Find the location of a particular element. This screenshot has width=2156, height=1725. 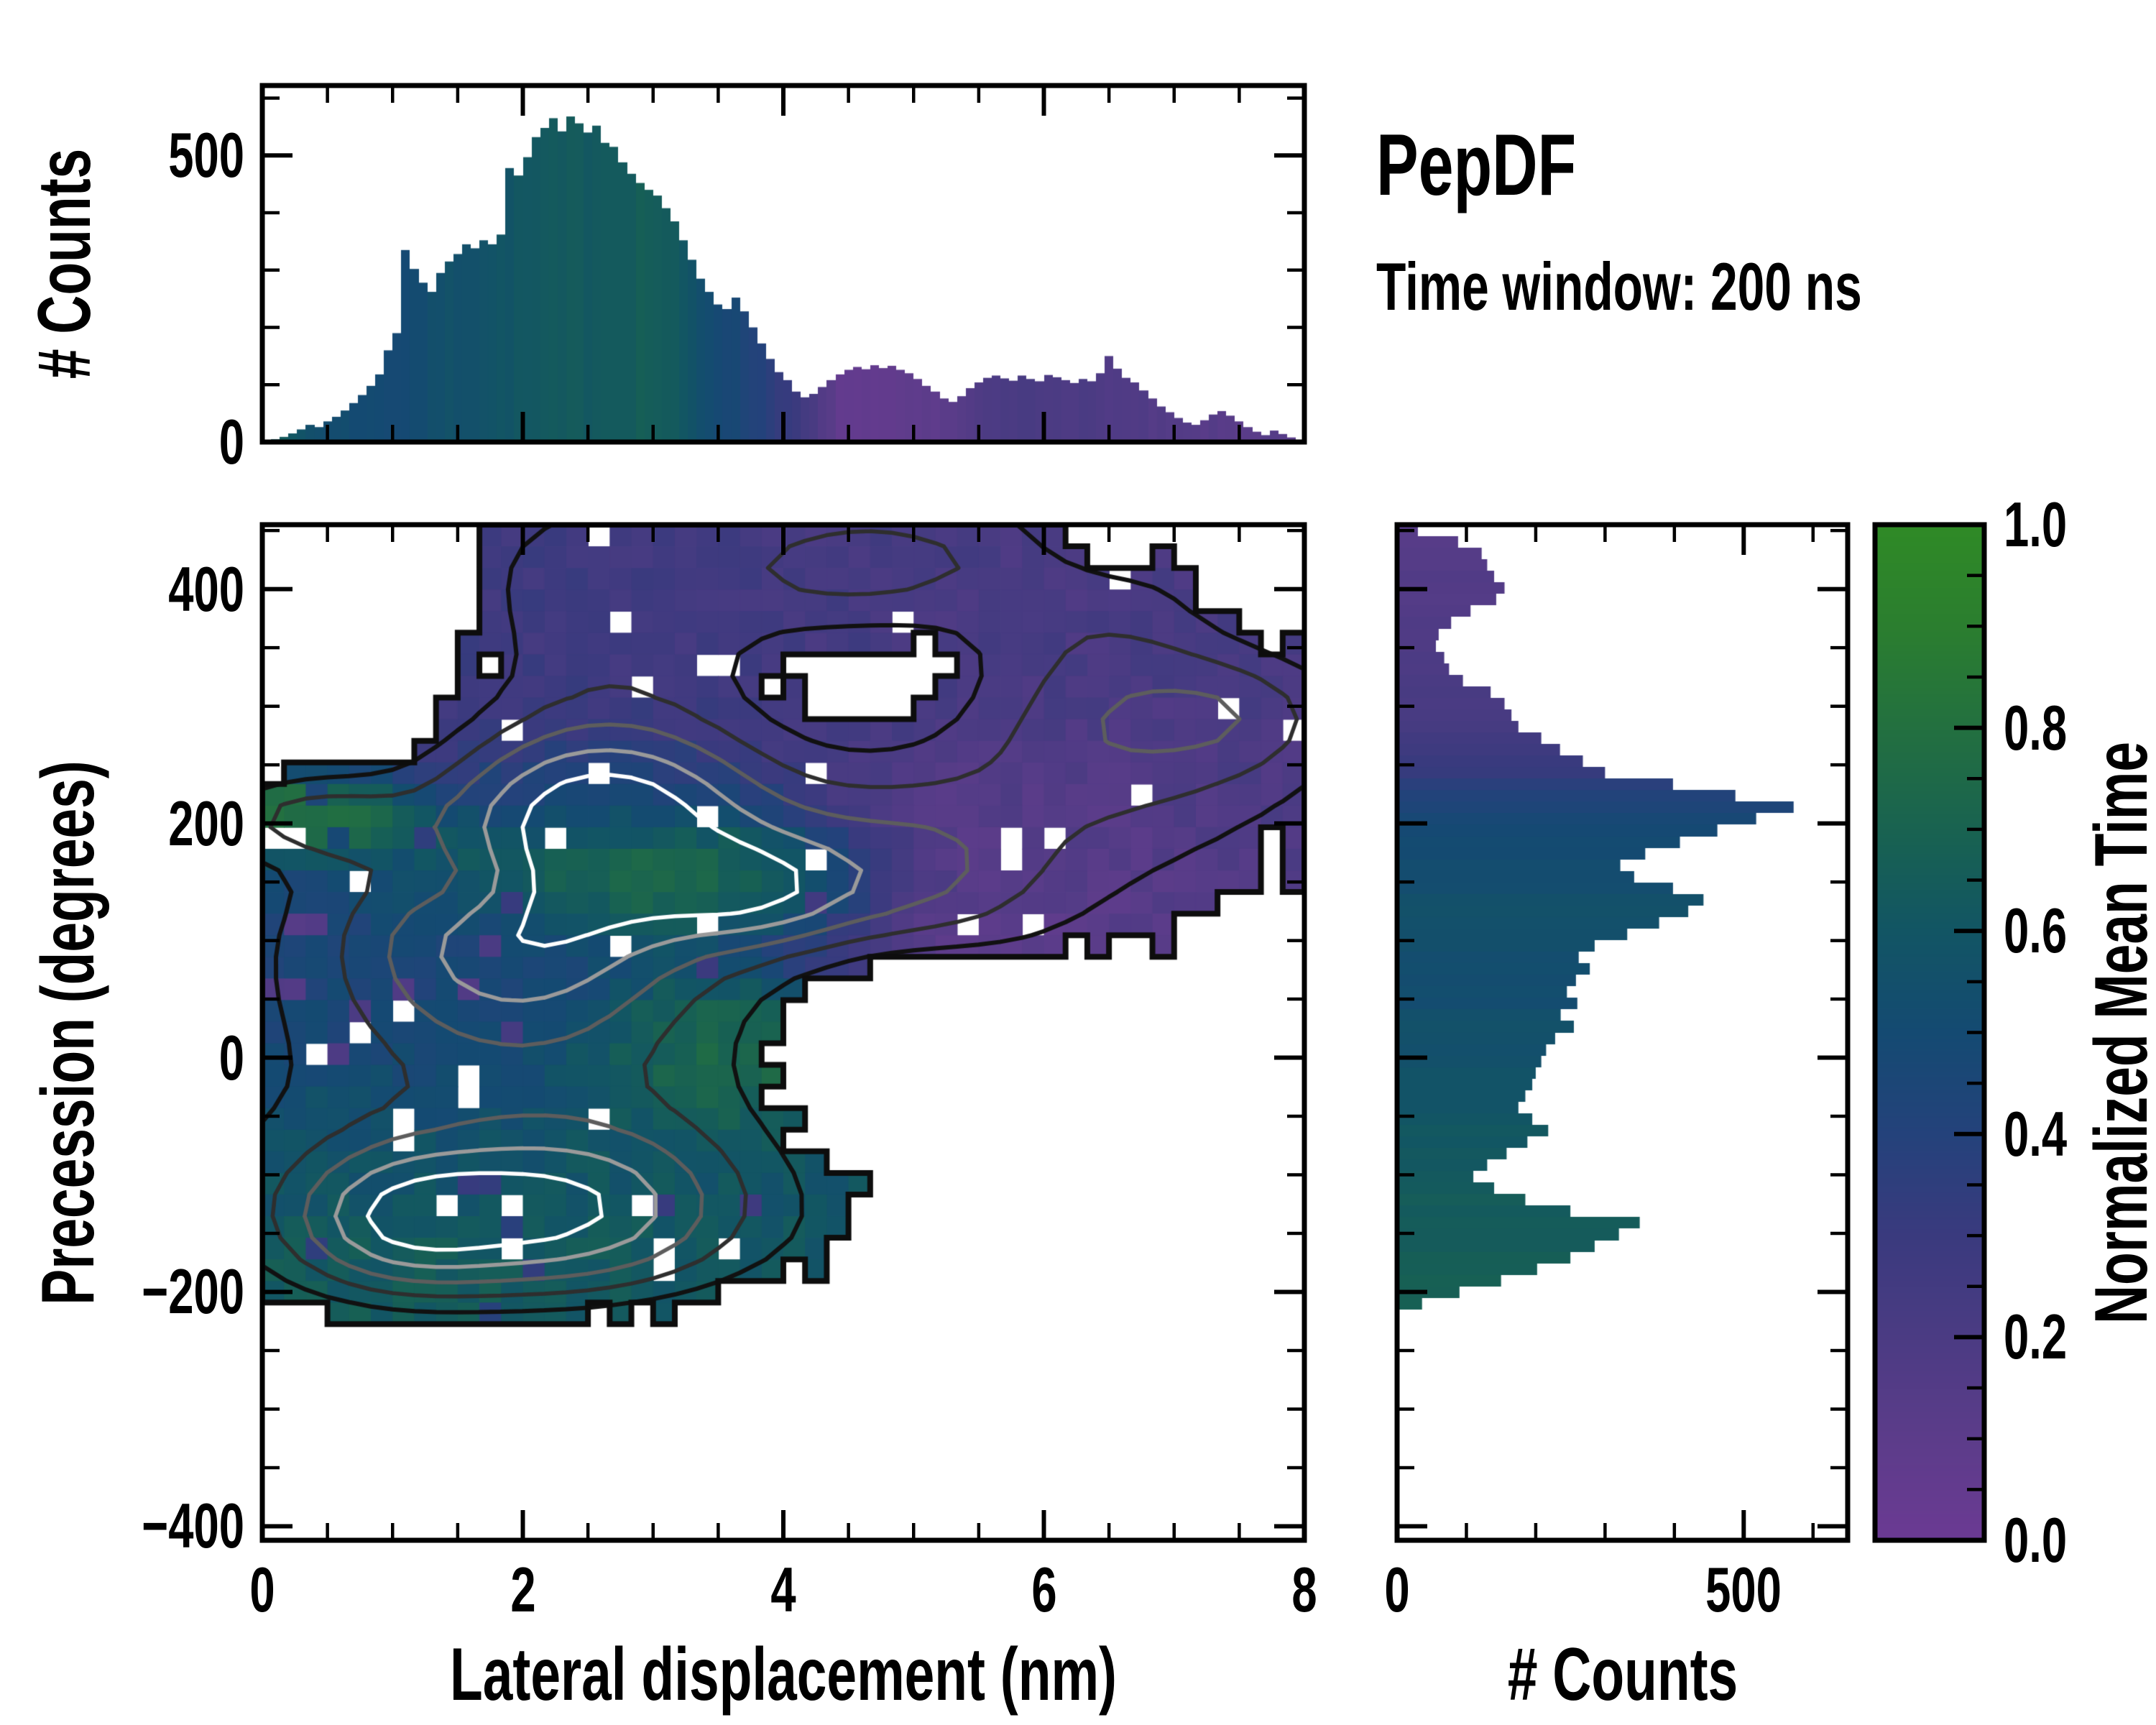

main-ytick-label: 400 is located at coordinates (206, 589).